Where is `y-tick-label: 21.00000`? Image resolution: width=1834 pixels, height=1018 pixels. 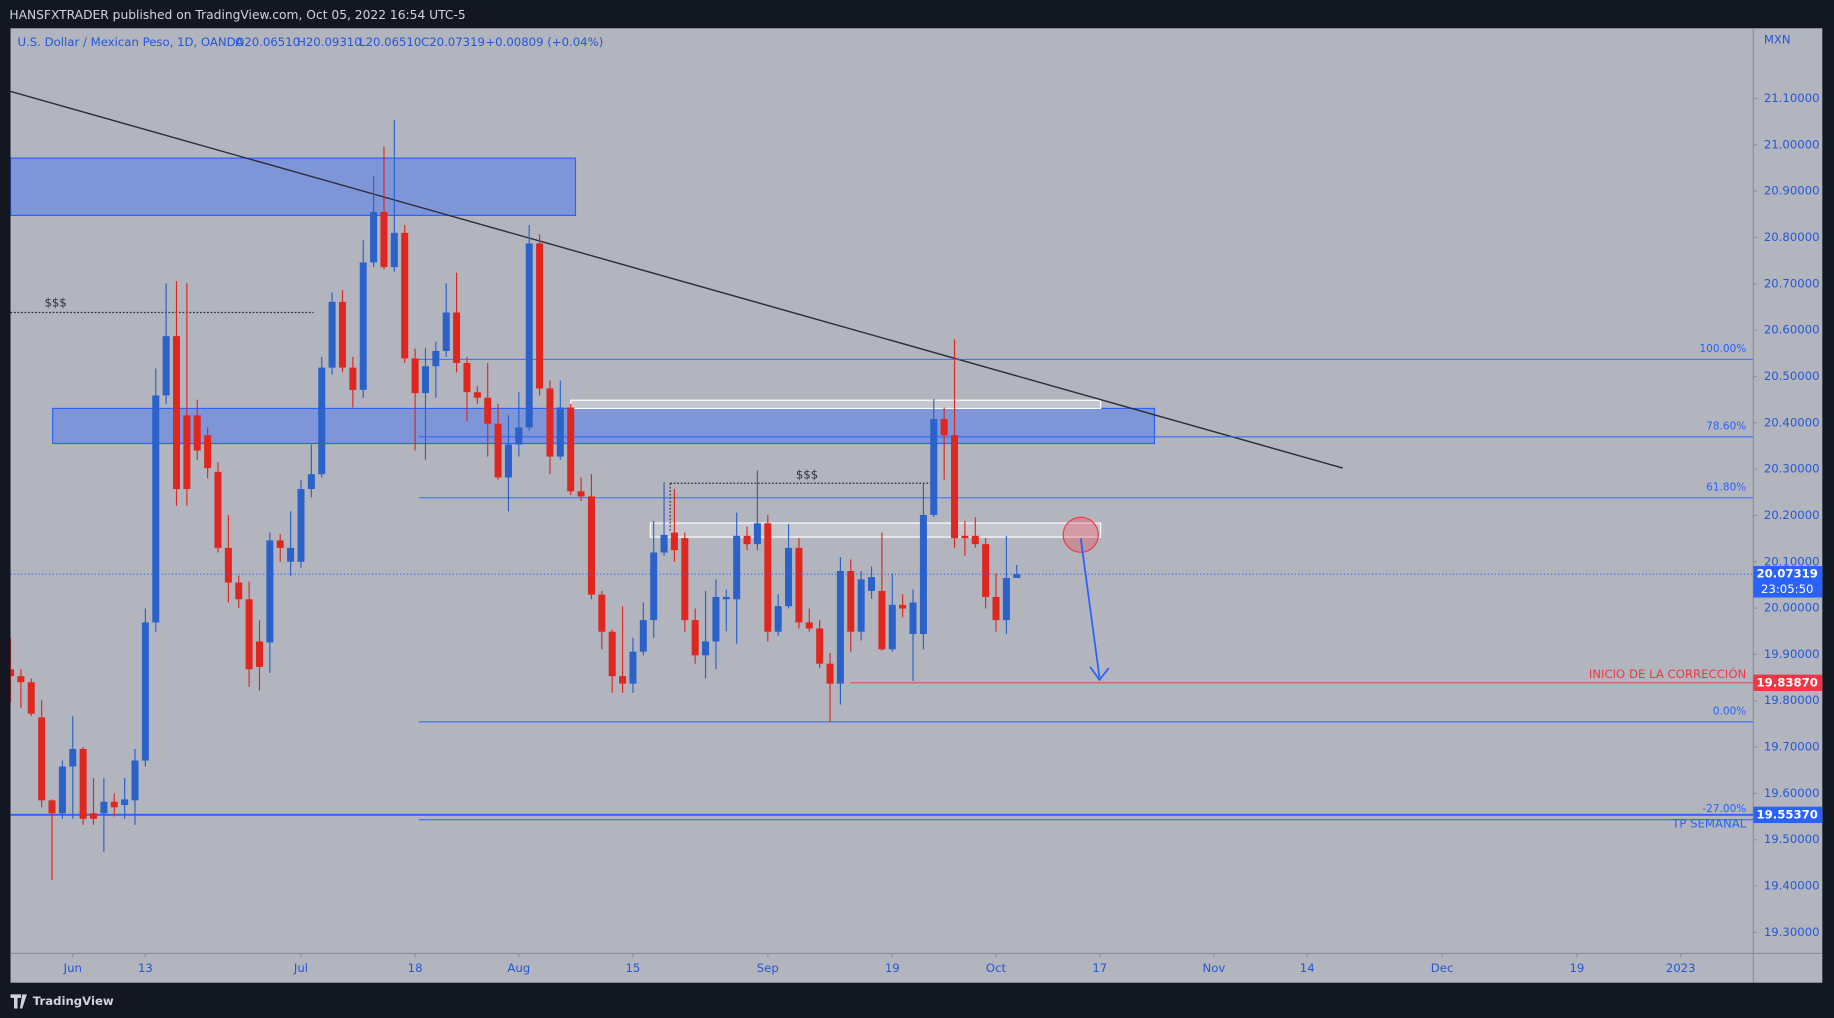 y-tick-label: 21.00000 is located at coordinates (1792, 144).